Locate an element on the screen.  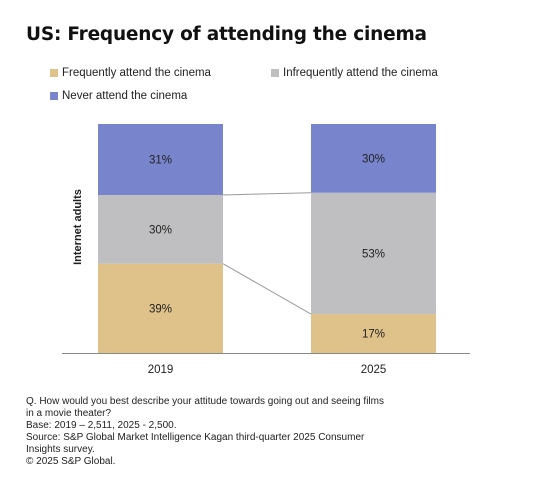
legend-label-infrequent: Infrequently attend the cinema is located at coordinates (360, 73).